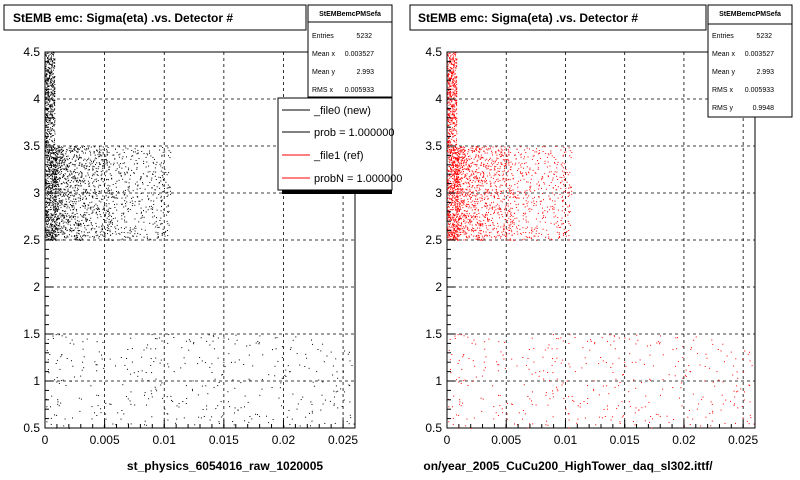 The height and width of the screenshot is (480, 800). Describe the element at coordinates (36, 381) in the screenshot. I see `y-tick-label: 1` at that location.